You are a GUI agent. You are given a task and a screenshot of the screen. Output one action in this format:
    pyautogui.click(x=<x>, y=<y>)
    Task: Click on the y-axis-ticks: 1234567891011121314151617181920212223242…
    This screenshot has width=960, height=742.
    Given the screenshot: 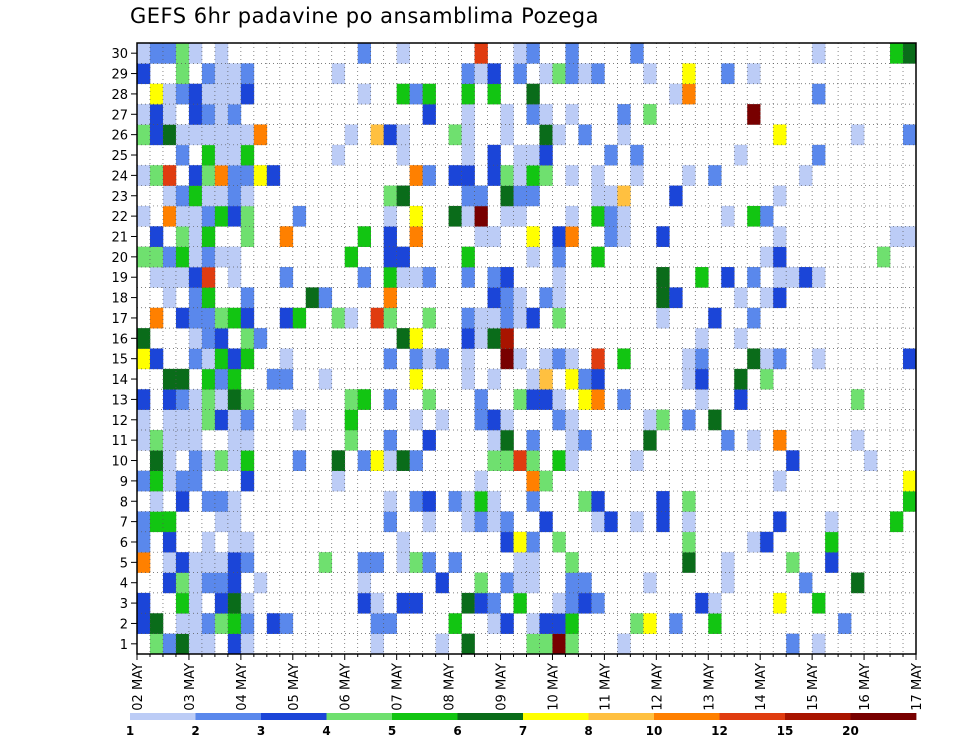 What is the action you would take?
    pyautogui.click(x=124, y=350)
    